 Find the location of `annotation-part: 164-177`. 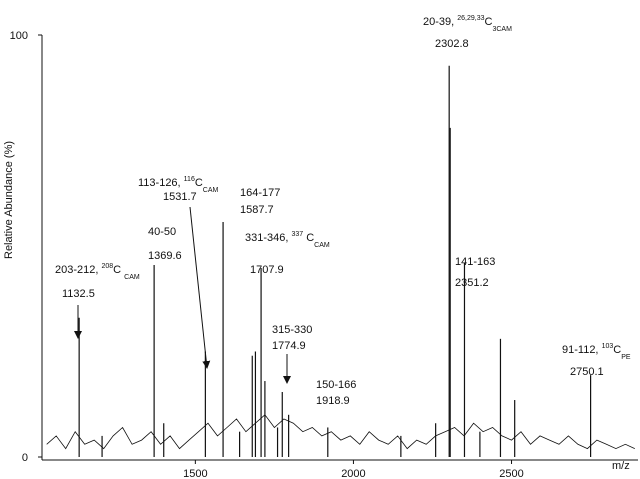

annotation-part: 164-177 is located at coordinates (260, 193).